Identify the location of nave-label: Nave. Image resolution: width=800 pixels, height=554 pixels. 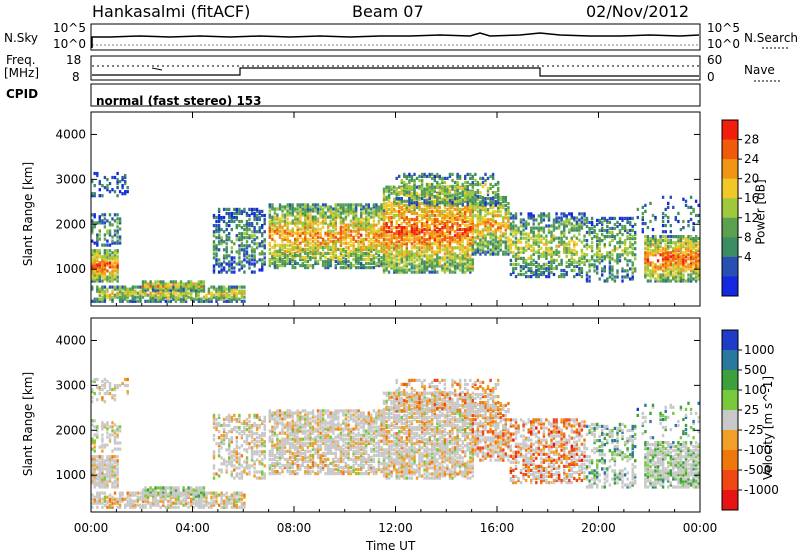
(759, 70).